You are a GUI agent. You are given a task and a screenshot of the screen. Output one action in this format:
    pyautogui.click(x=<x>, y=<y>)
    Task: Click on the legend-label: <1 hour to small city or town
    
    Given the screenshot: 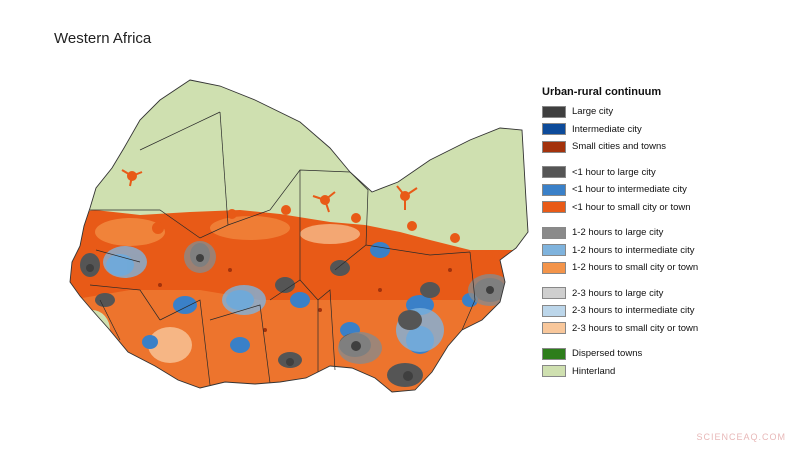 What is the action you would take?
    pyautogui.click(x=631, y=207)
    